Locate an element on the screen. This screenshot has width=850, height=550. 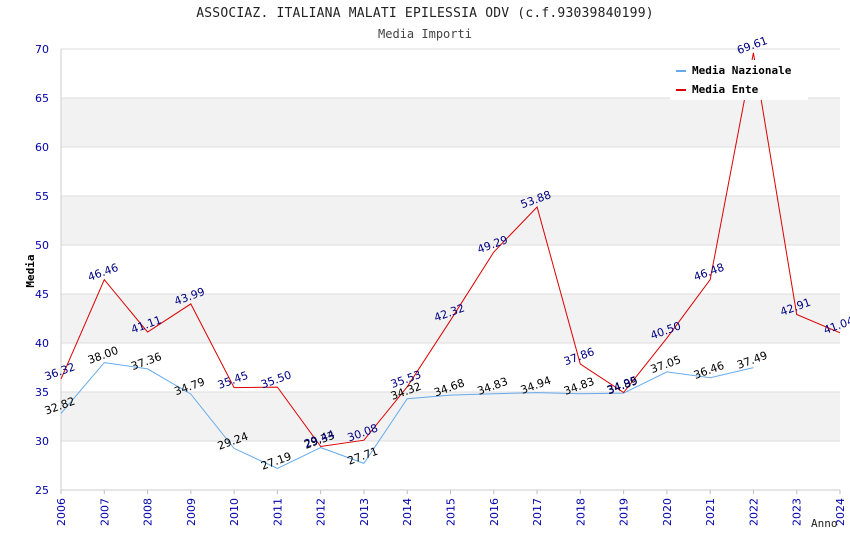
x-tick-label: 2011 is located at coordinates (277, 512).